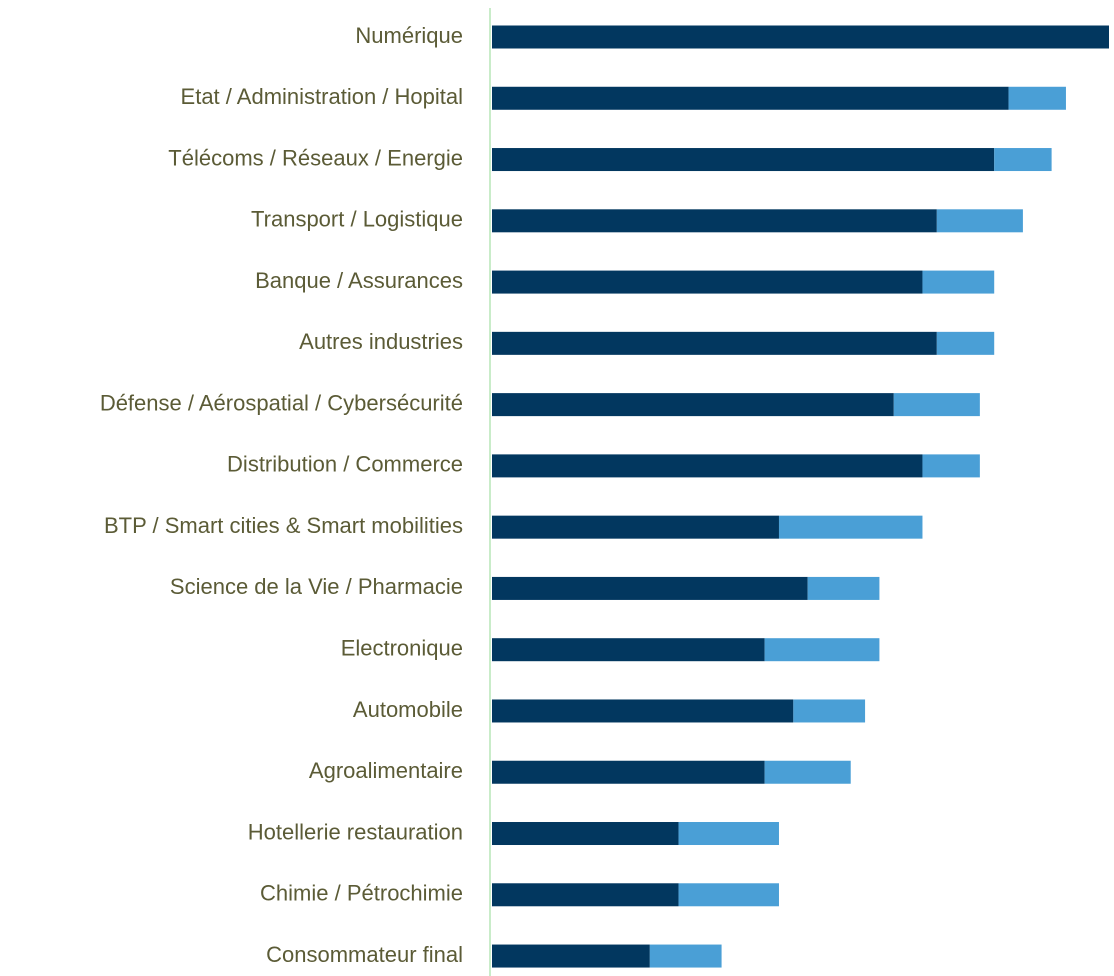 The height and width of the screenshot is (976, 1114). I want to click on category-label: Hotellerie restauration, so click(355, 831).